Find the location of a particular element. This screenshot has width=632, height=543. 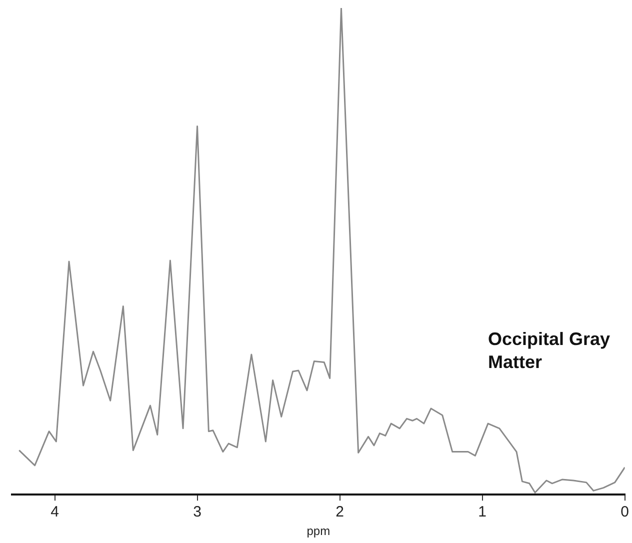

x-tick-label: 0 is located at coordinates (624, 512).